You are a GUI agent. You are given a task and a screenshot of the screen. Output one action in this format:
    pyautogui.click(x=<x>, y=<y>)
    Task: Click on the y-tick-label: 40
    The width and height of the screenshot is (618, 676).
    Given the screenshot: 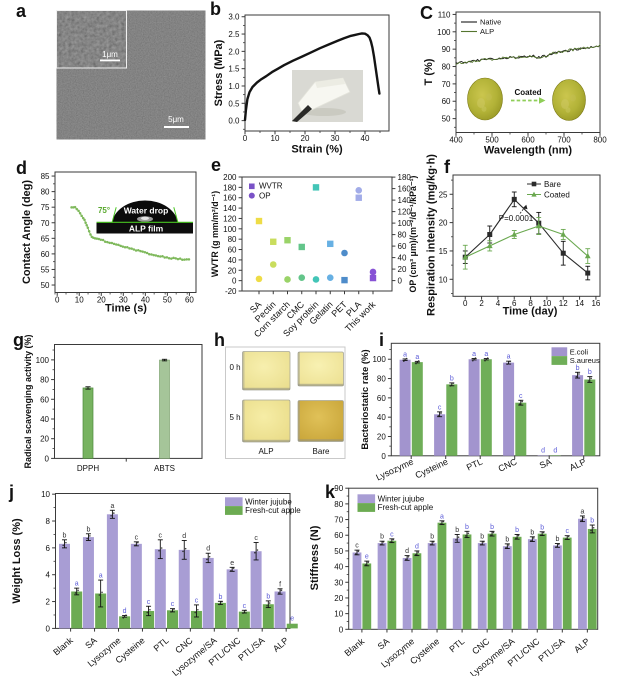 What is the action you would take?
    pyautogui.click(x=232, y=260)
    